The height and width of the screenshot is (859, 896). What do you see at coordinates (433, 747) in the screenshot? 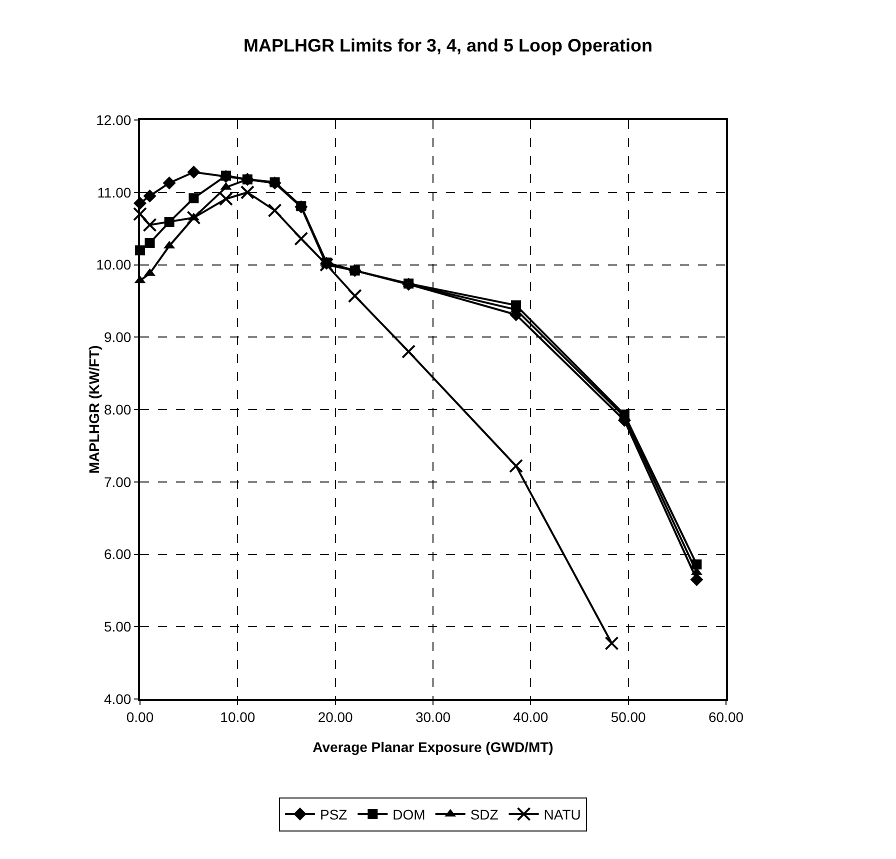
I see `x-axis-title: Average Planar Exposure (GWD/MT)` at bounding box center [433, 747].